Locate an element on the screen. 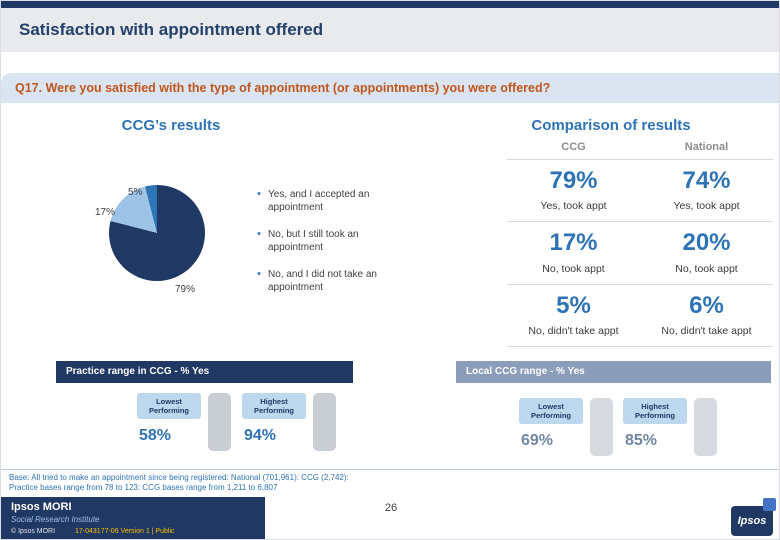 The image size is (780, 540). value-ccg-no-not-take: 5% is located at coordinates (573, 305).